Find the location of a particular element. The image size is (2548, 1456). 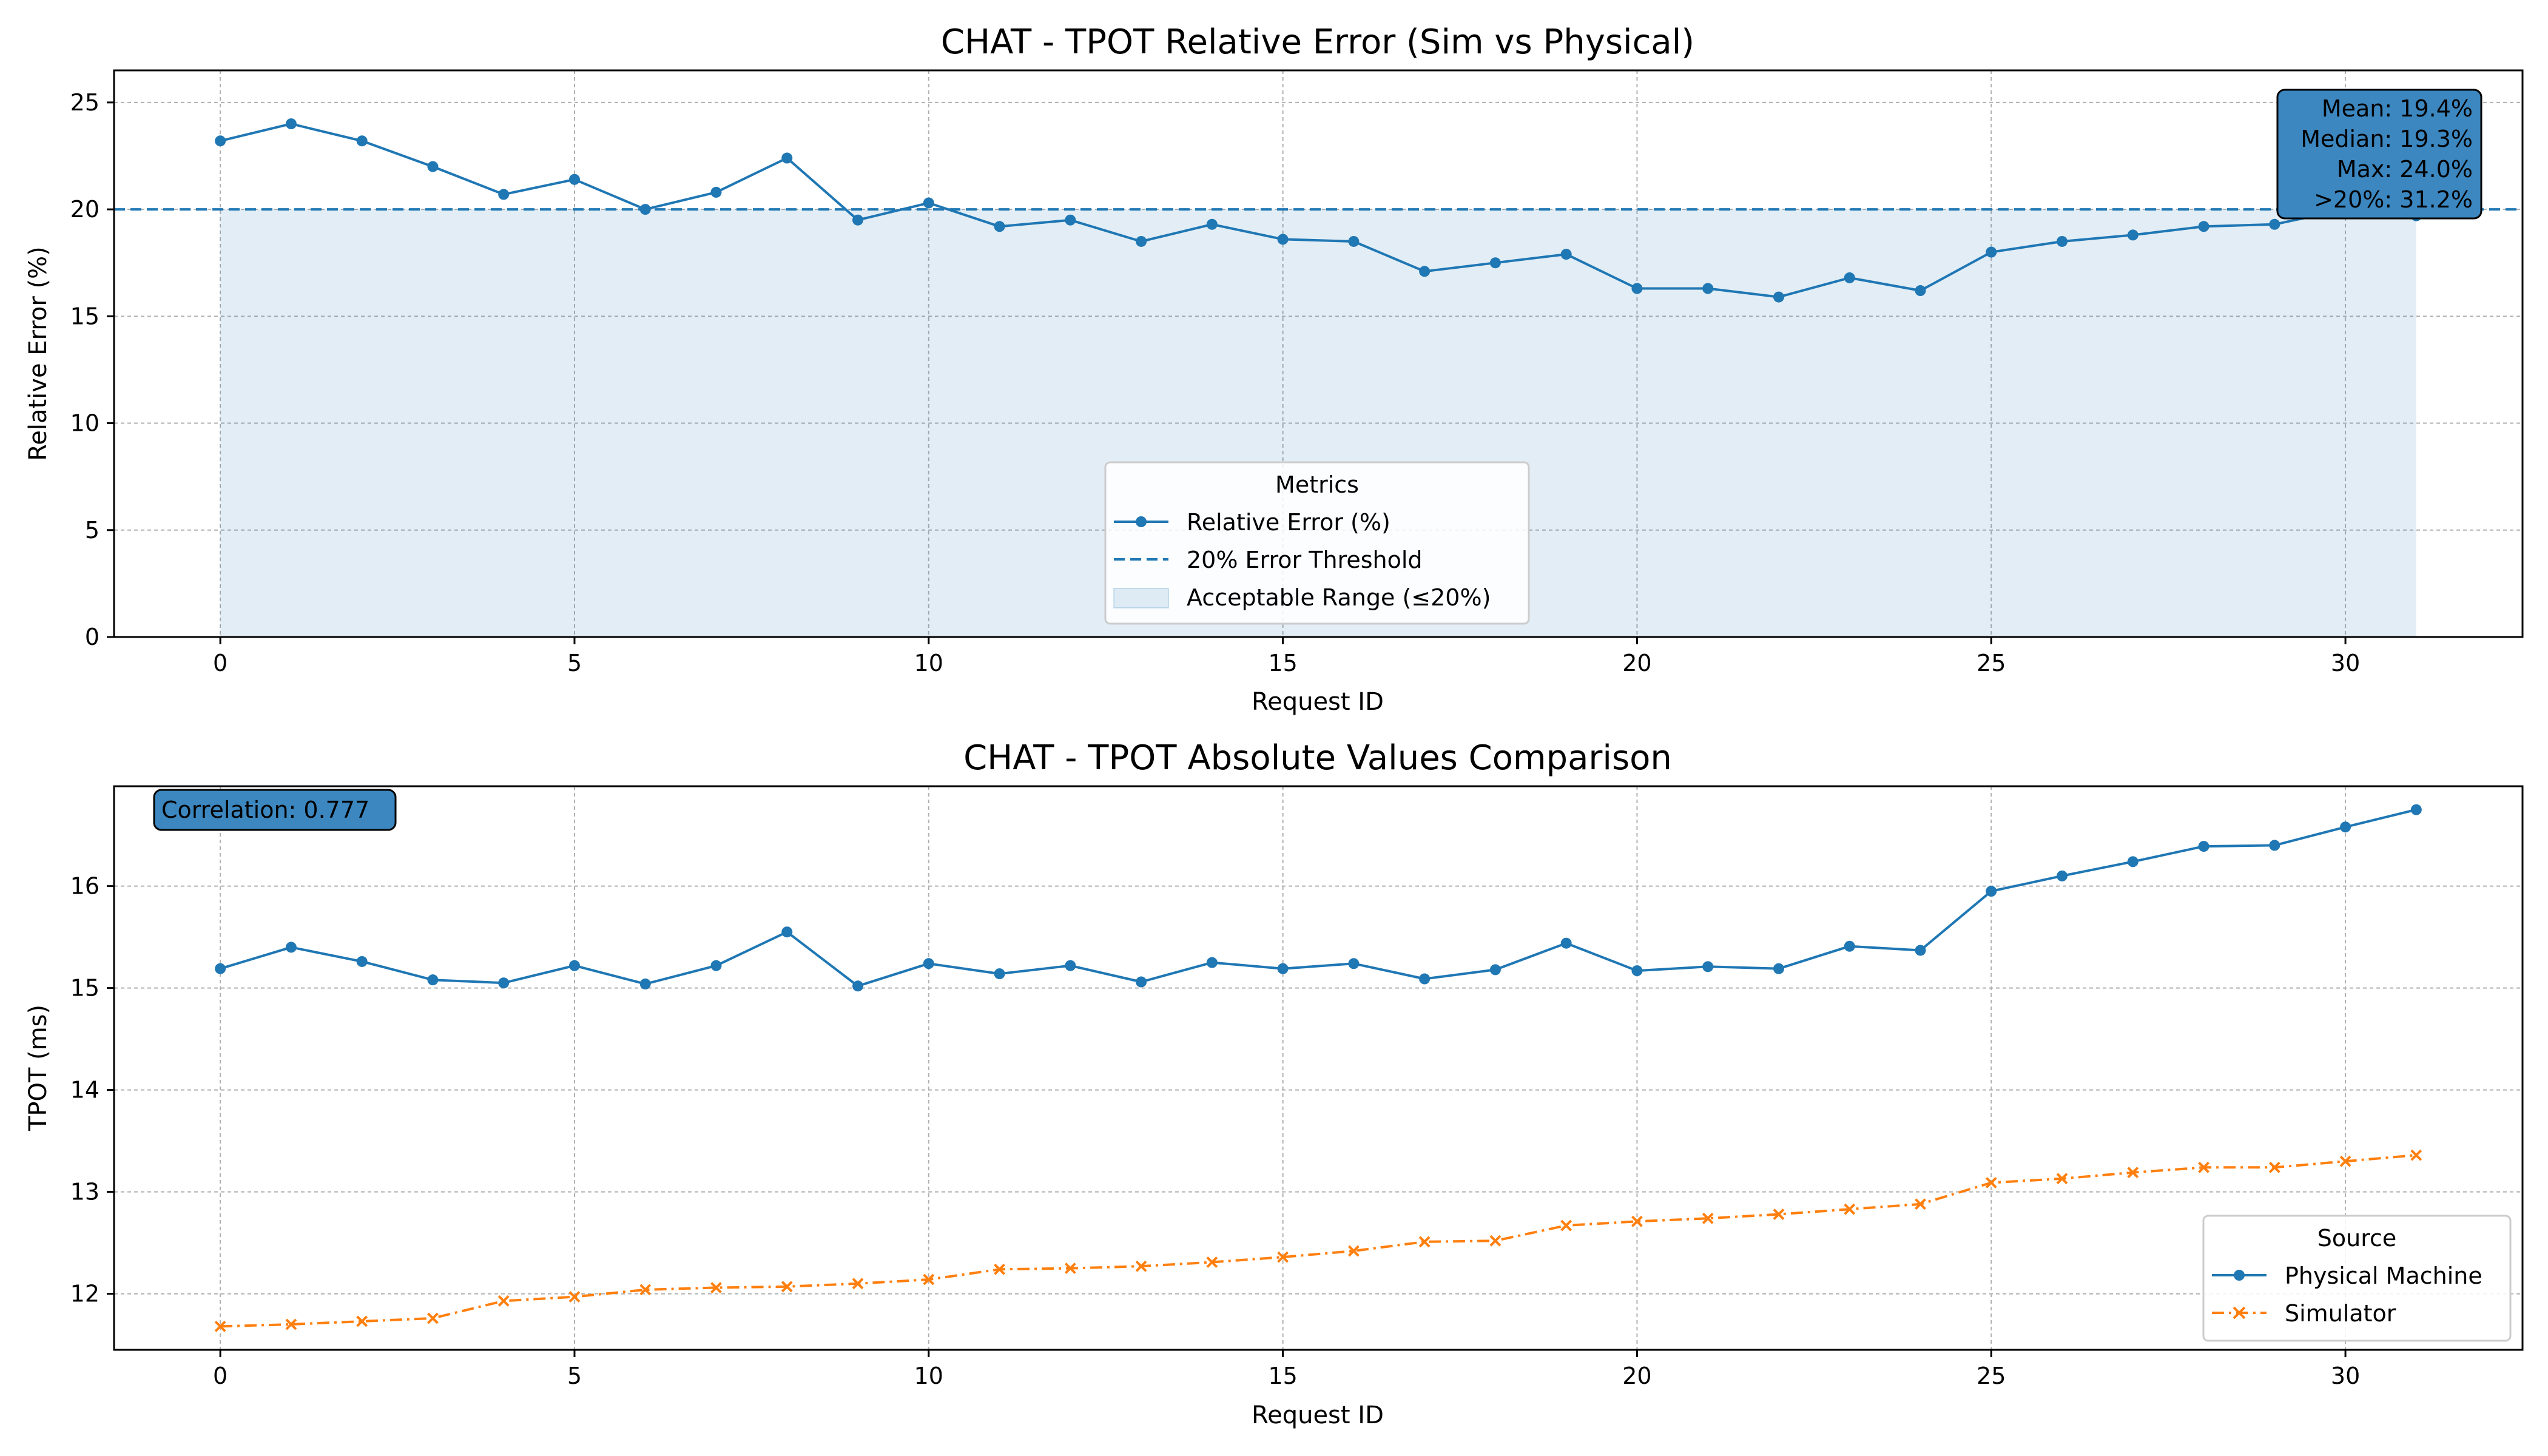

legend-title: Metrics is located at coordinates (1317, 484).